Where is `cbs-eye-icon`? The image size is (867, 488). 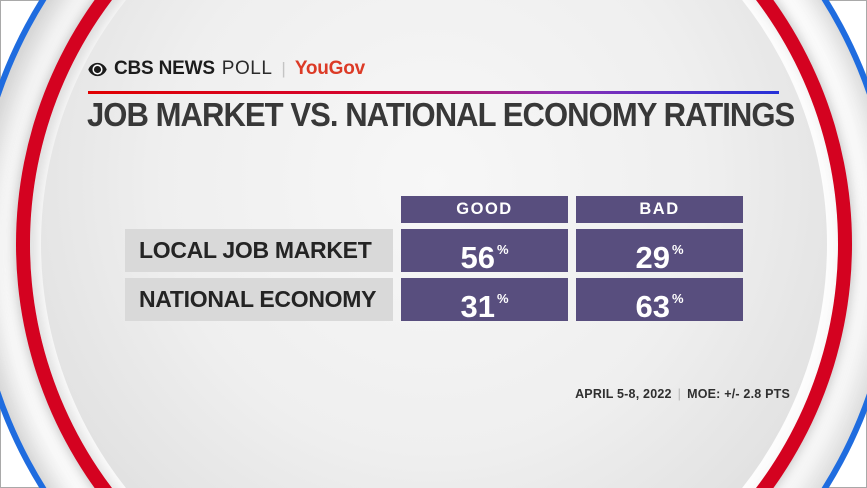 cbs-eye-icon is located at coordinates (97, 69).